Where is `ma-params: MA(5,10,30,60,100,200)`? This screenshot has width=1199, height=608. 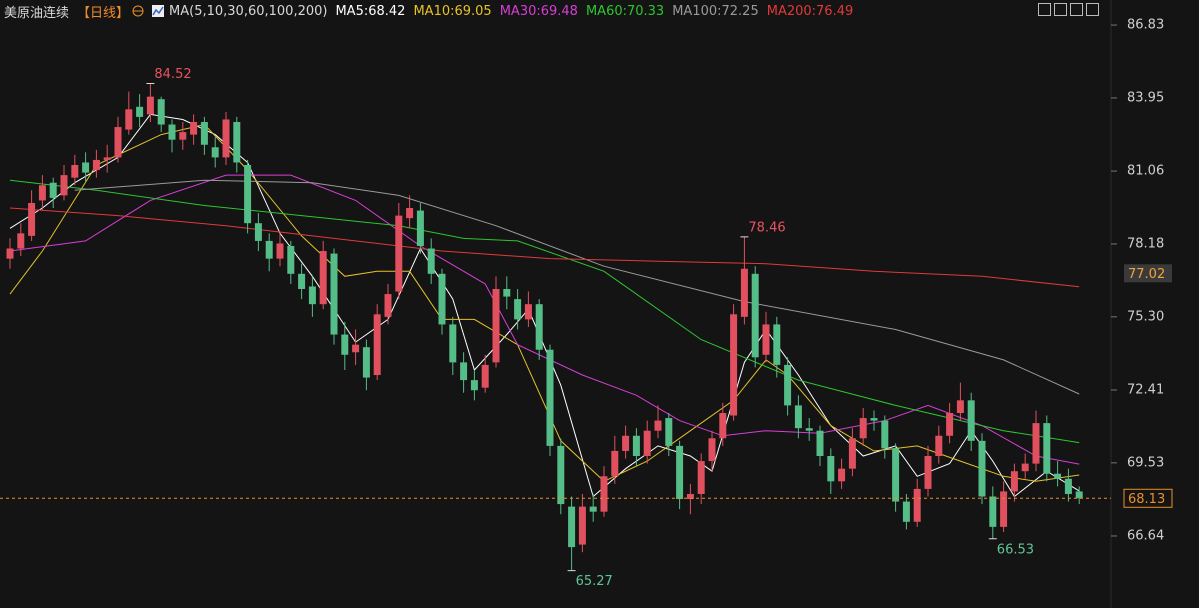 ma-params: MA(5,10,30,60,100,200) is located at coordinates (248, 11).